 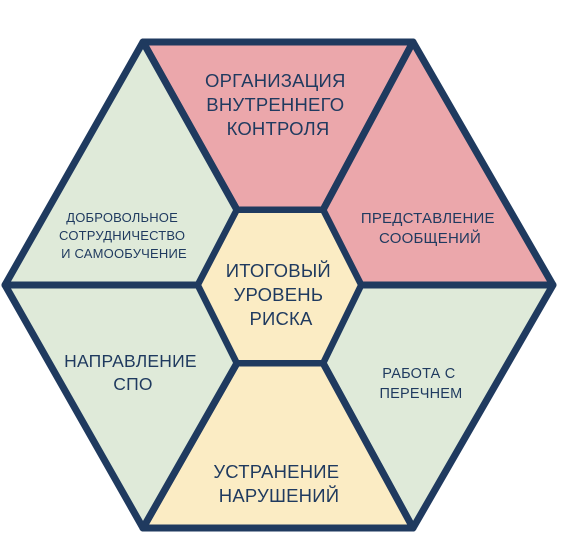 I want to click on segment-bottom-label: УСТРАНЕНИЕ НАРУШЕНИЙ, so click(x=278, y=483).